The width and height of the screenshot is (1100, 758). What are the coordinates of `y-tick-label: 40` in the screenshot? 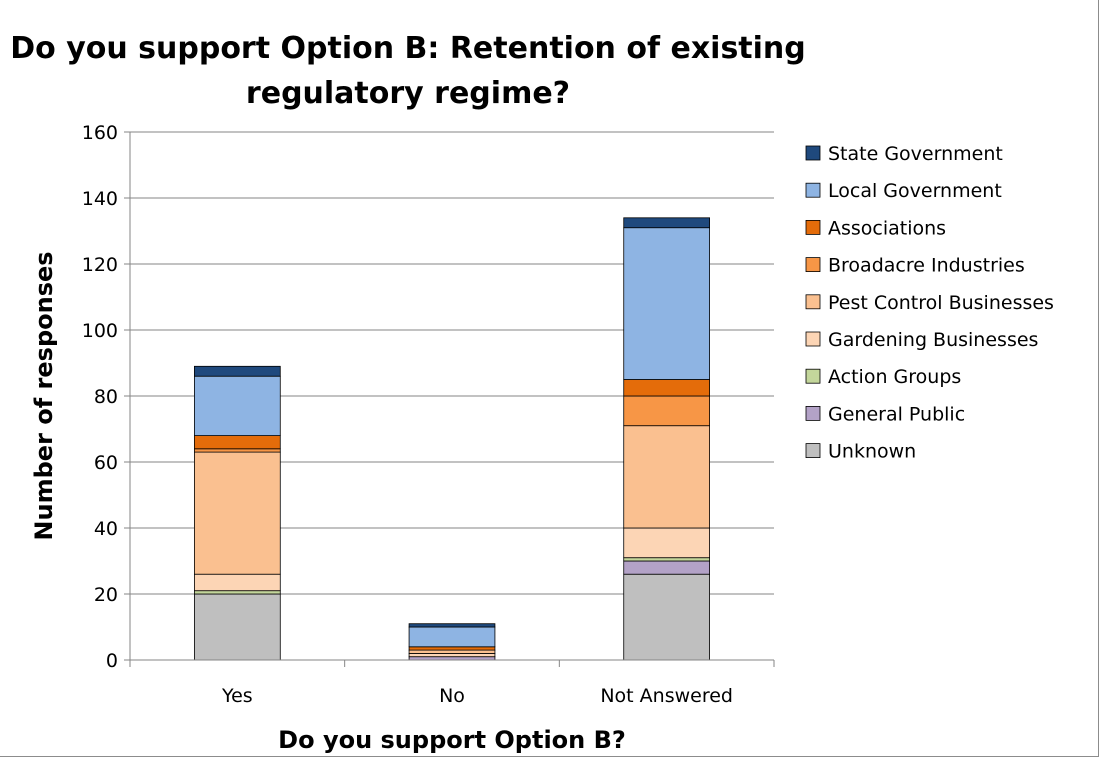 It's located at (106, 529).